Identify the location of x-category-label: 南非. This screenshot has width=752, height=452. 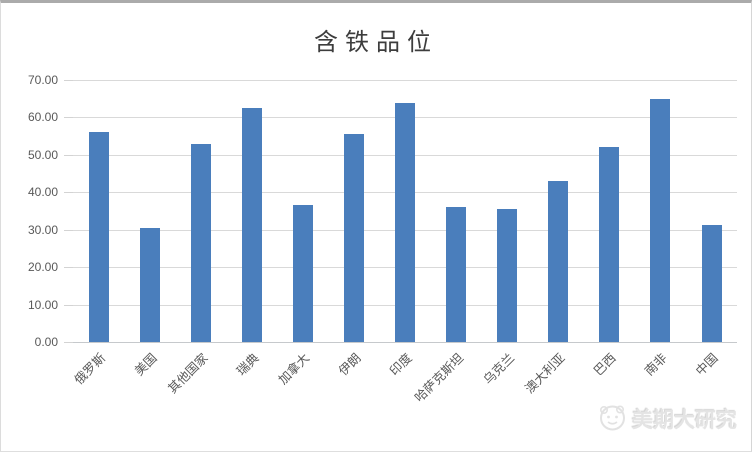
(656, 364).